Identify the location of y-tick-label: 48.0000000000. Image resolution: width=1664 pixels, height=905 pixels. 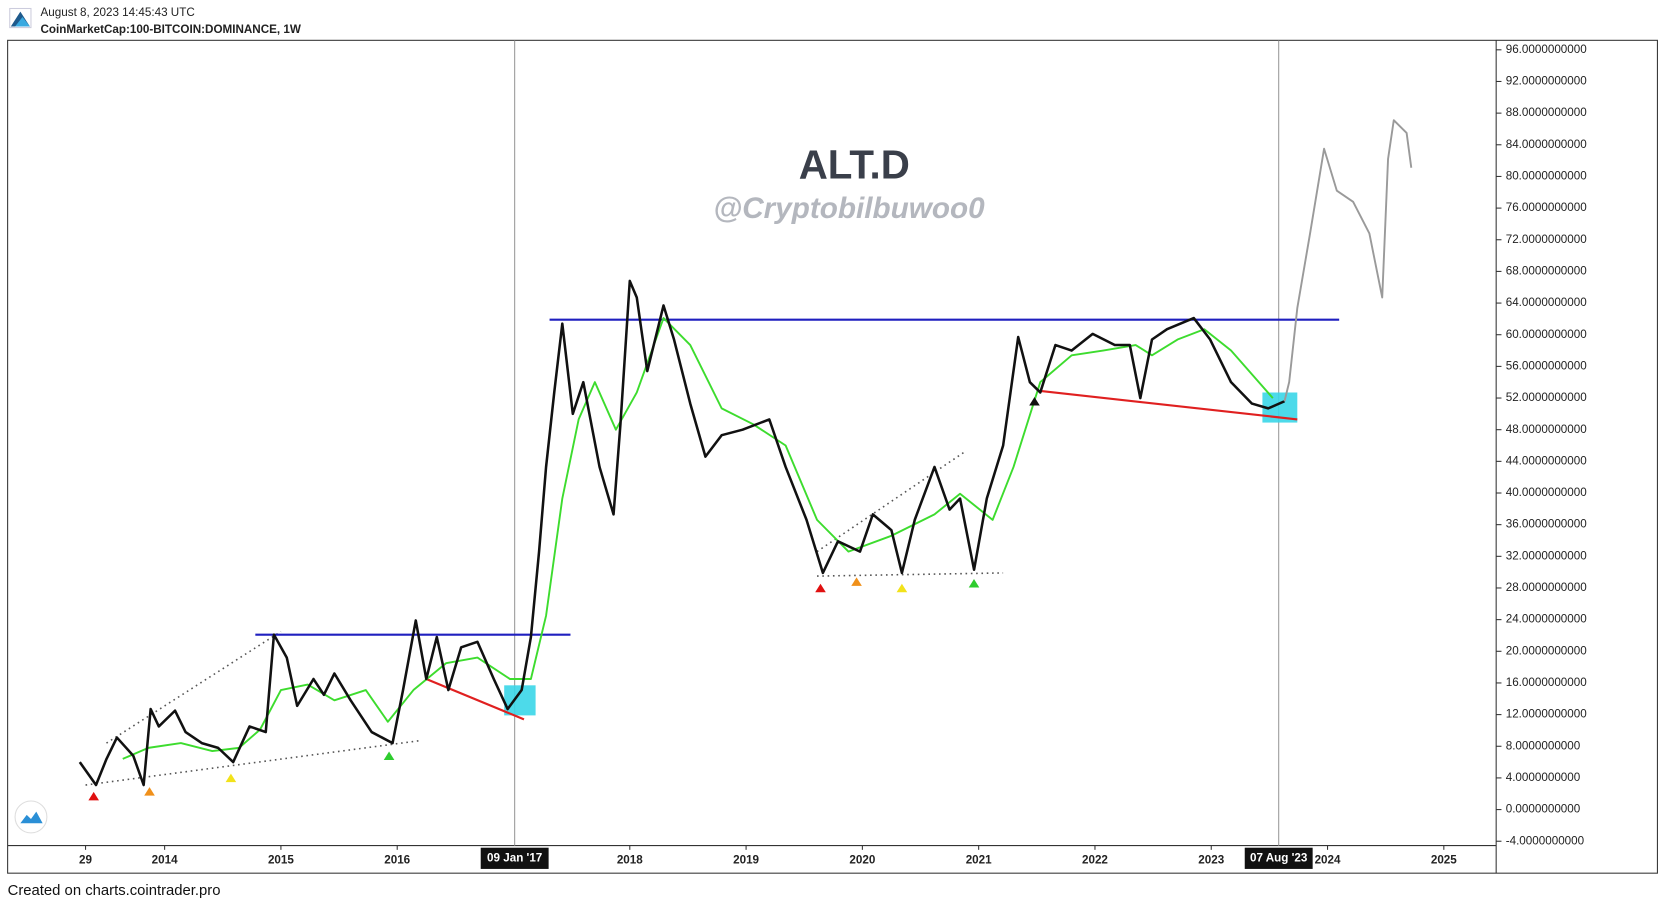
(1547, 429).